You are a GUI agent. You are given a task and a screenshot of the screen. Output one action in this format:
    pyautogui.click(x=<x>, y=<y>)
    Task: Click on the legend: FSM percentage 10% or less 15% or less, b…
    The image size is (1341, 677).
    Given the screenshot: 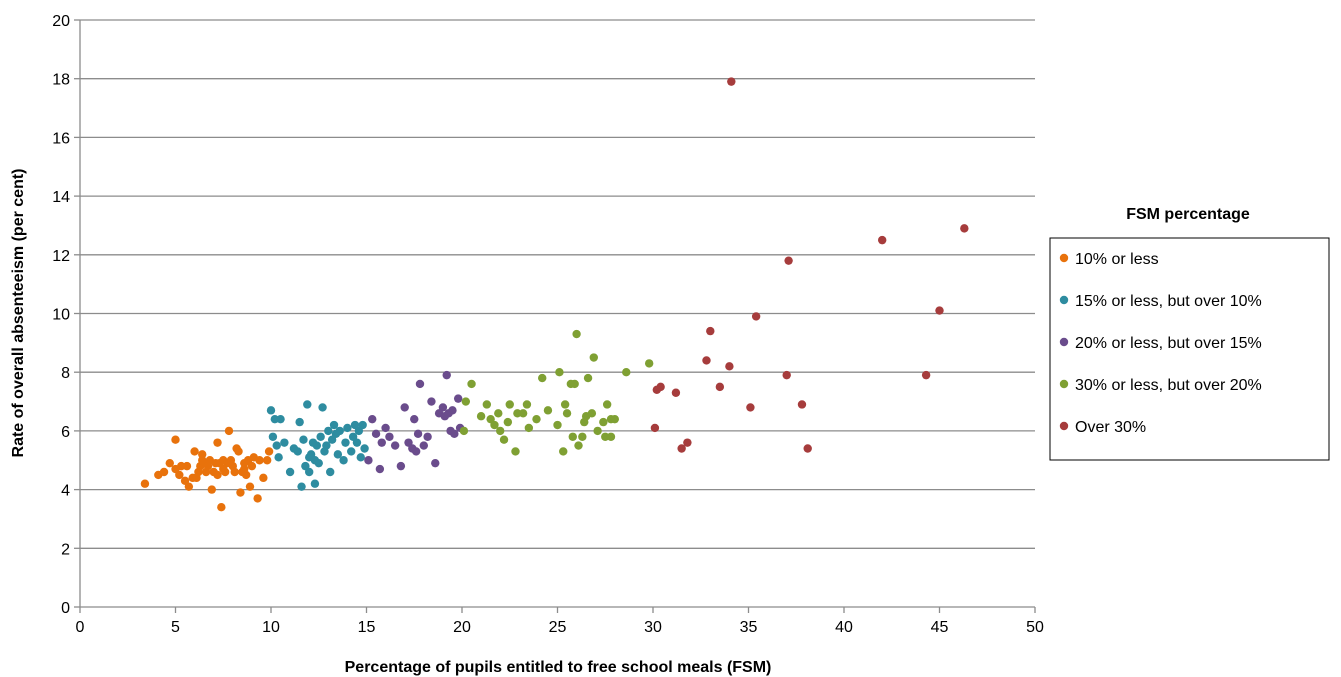 What is the action you would take?
    pyautogui.click(x=1189, y=333)
    